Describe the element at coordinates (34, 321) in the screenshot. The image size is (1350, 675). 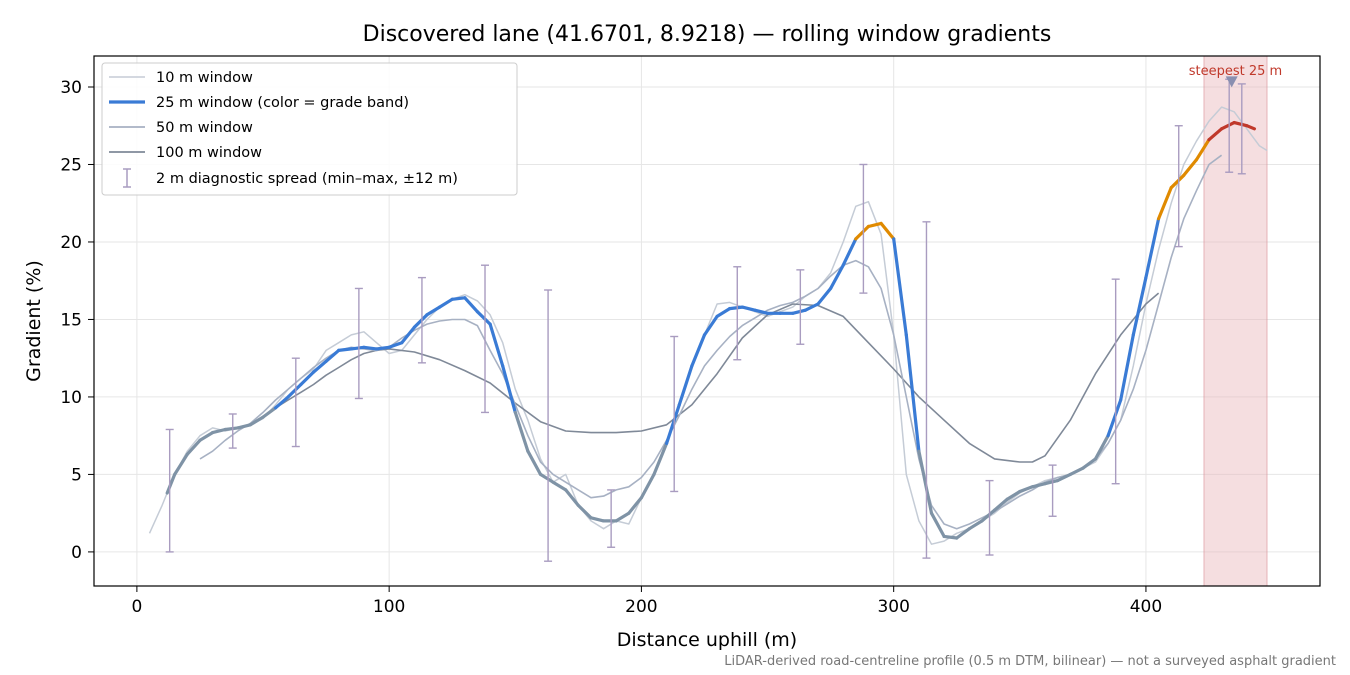
I see `y-axis-label: Gradient (%)` at that location.